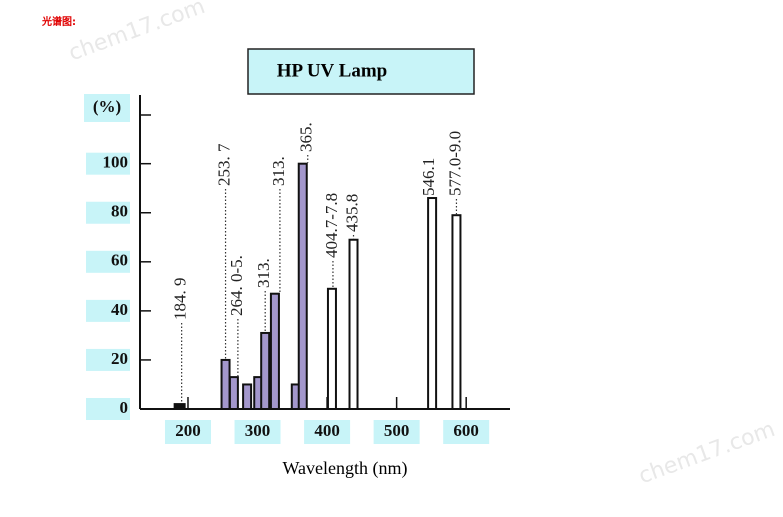  What do you see at coordinates (223, 164) in the screenshot?
I see `annotation: 253. 7` at bounding box center [223, 164].